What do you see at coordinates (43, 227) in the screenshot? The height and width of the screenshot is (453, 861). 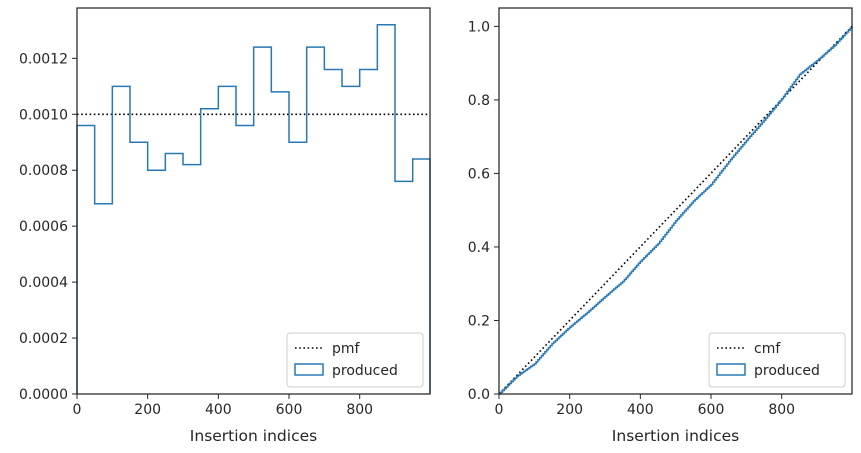 I see `y-tick-label: 0.0006` at bounding box center [43, 227].